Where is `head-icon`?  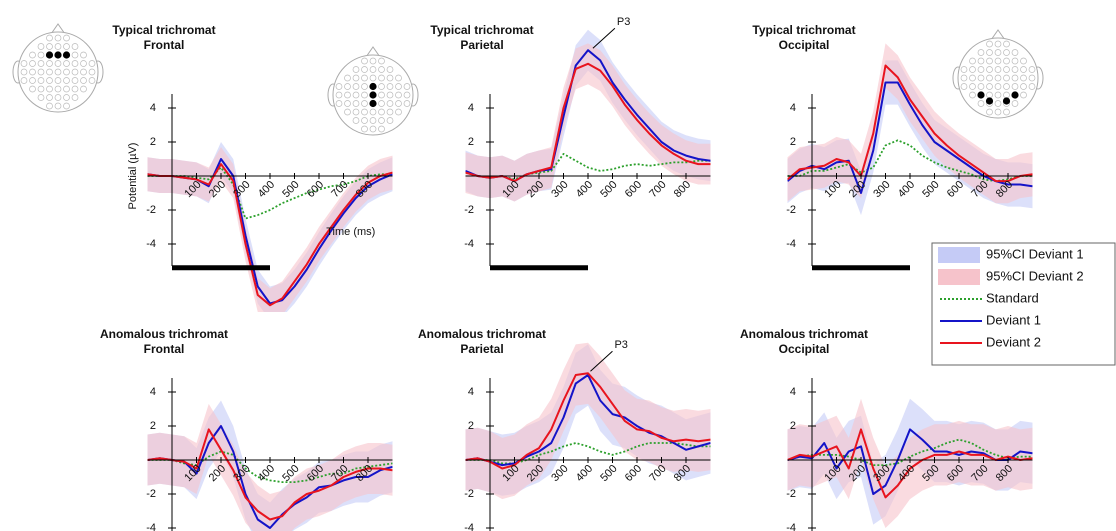 head-icon is located at coordinates (998, 74).